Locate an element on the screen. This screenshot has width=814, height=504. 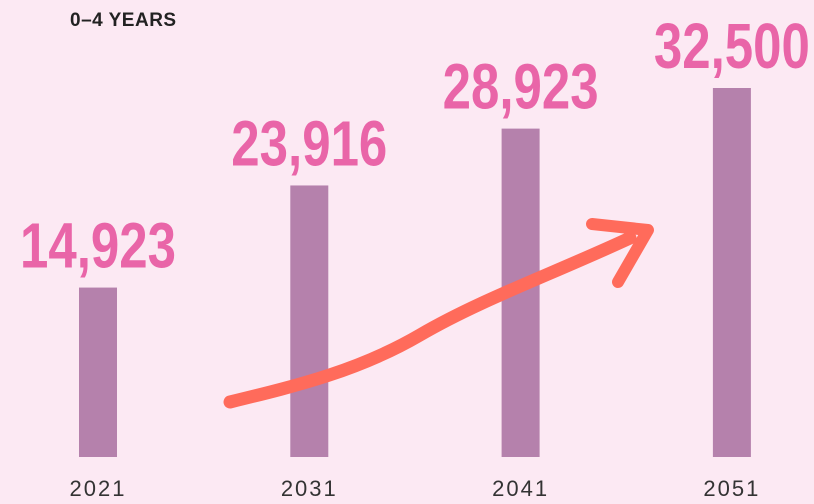
x-tick-label: 2031 is located at coordinates (309, 488).